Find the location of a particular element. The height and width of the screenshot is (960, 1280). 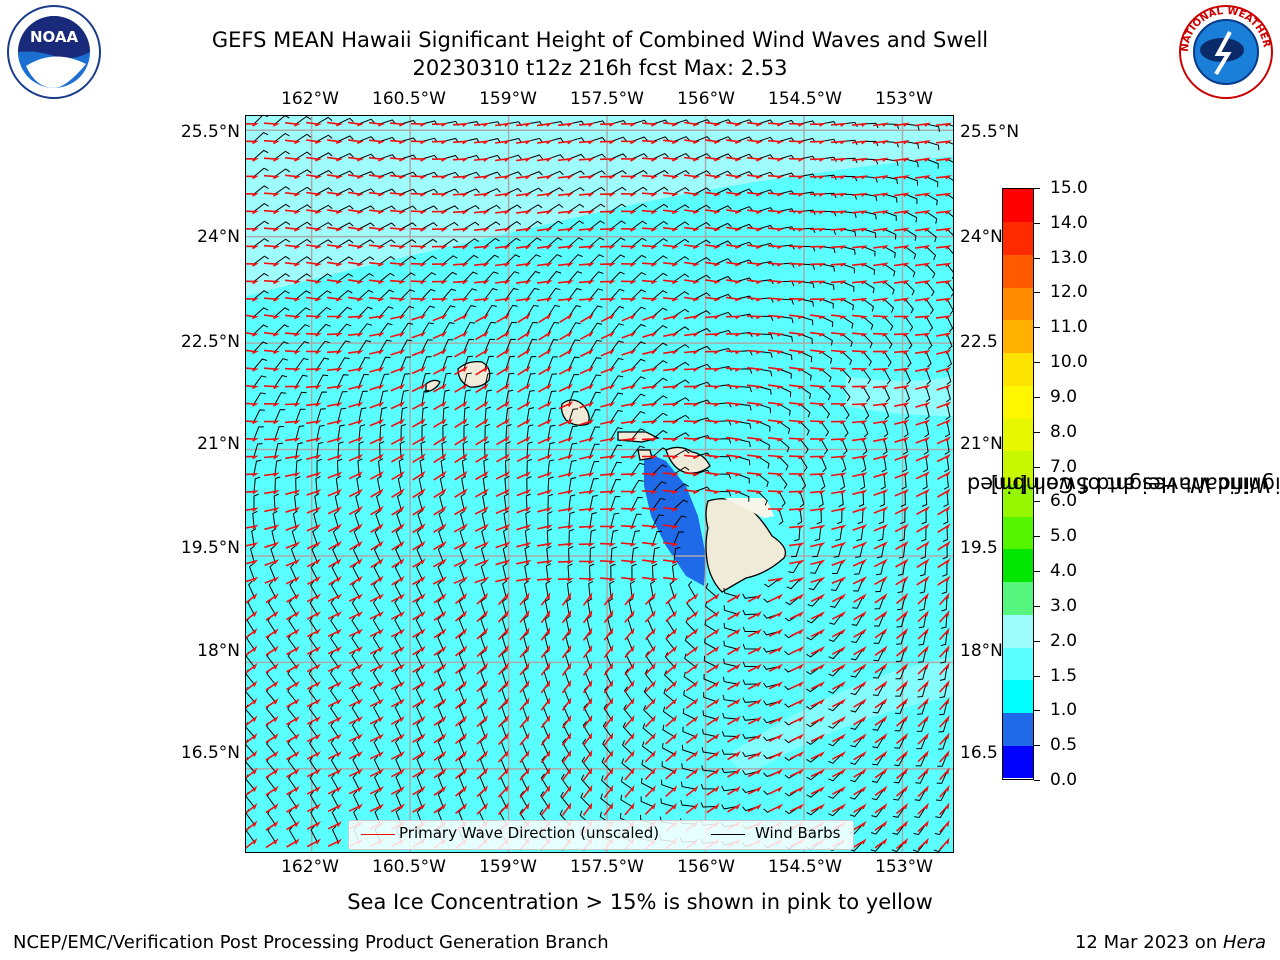

colorbar-tick-label: 4.0 is located at coordinates (1064, 571).